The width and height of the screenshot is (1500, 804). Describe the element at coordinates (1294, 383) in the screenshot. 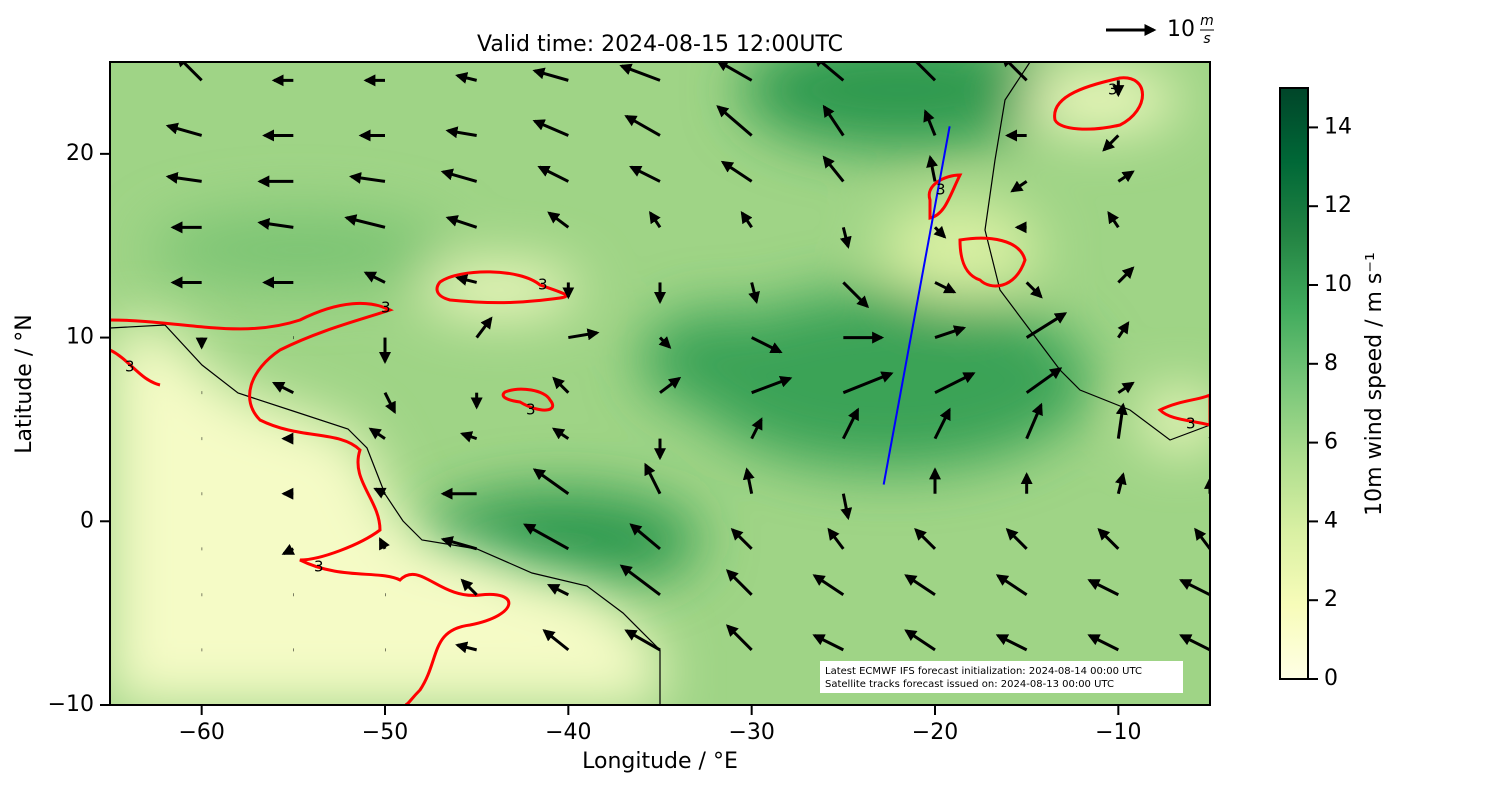

I see `colorbar` at that location.